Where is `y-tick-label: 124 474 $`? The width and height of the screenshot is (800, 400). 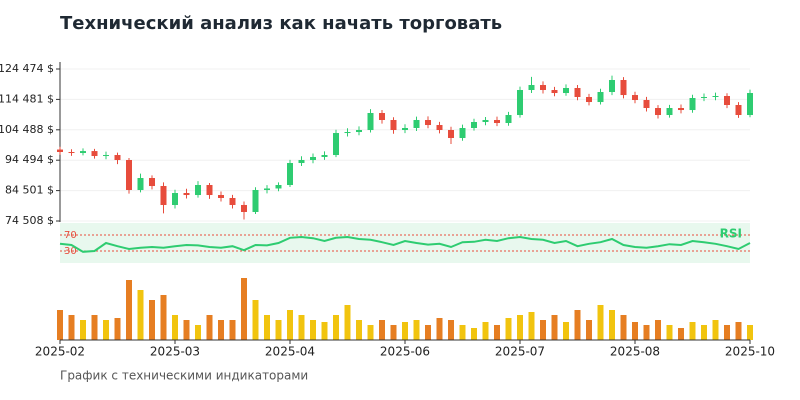 y-tick-label: 124 474 $ is located at coordinates (27, 68).